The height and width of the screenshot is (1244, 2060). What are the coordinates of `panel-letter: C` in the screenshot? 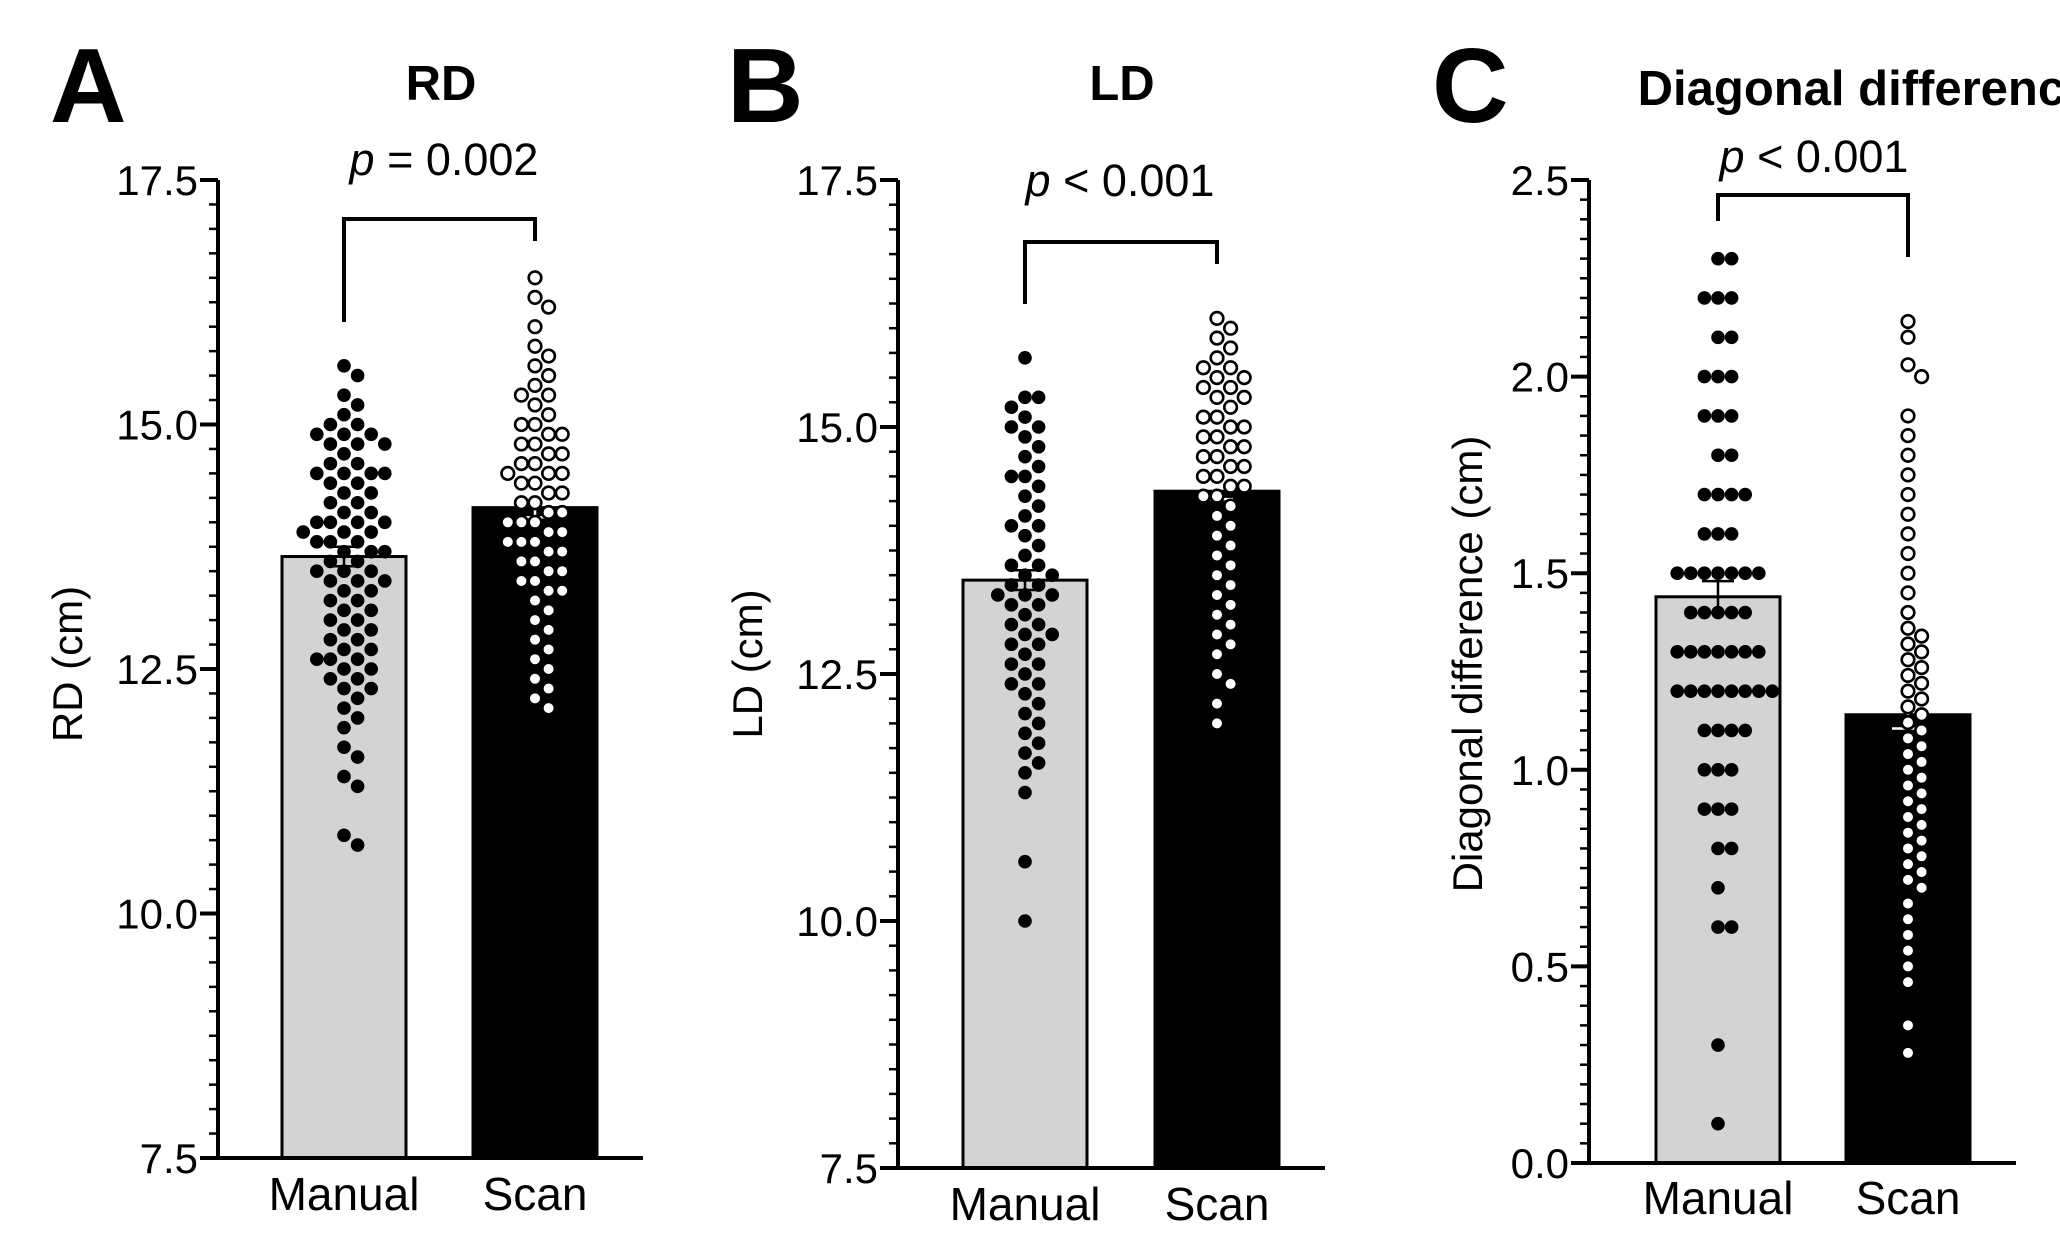 It's located at (1470, 86).